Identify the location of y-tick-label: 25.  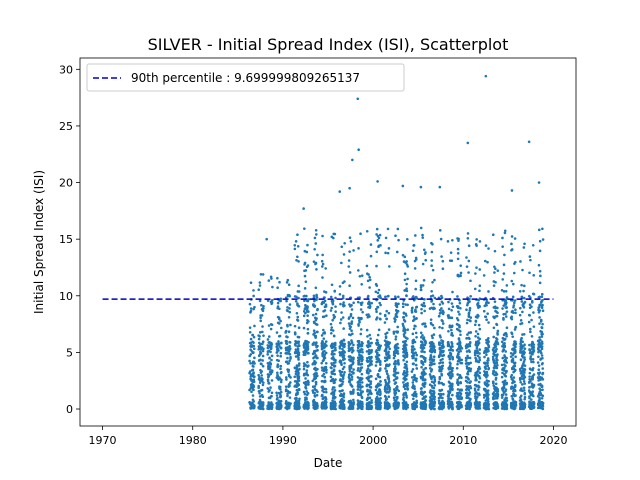
(66, 126).